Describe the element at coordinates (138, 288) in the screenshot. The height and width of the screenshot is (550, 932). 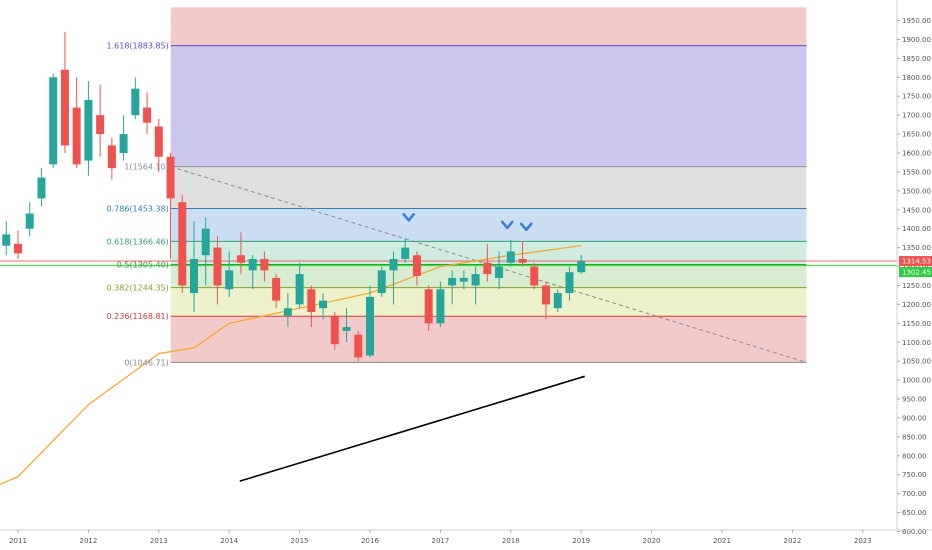
I see `fib-level-label-0.382: 0.382(1244.35)` at that location.